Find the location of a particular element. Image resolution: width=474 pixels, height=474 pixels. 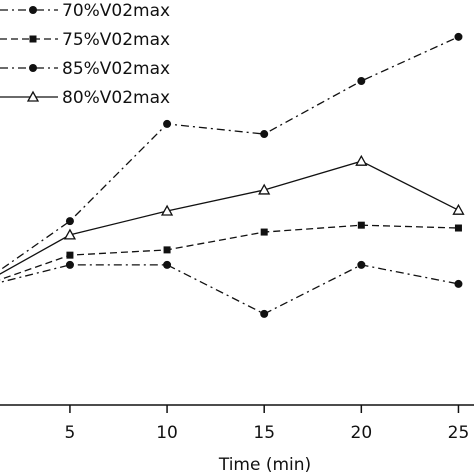

legend-label: 80%V02max is located at coordinates (116, 98).